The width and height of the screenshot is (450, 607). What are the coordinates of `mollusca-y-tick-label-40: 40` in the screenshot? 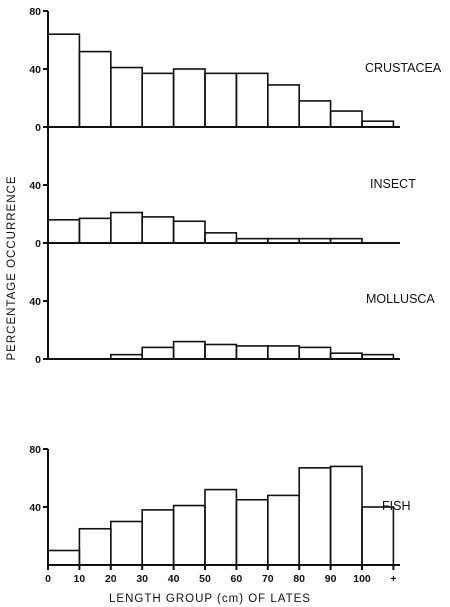 It's located at (35, 302).